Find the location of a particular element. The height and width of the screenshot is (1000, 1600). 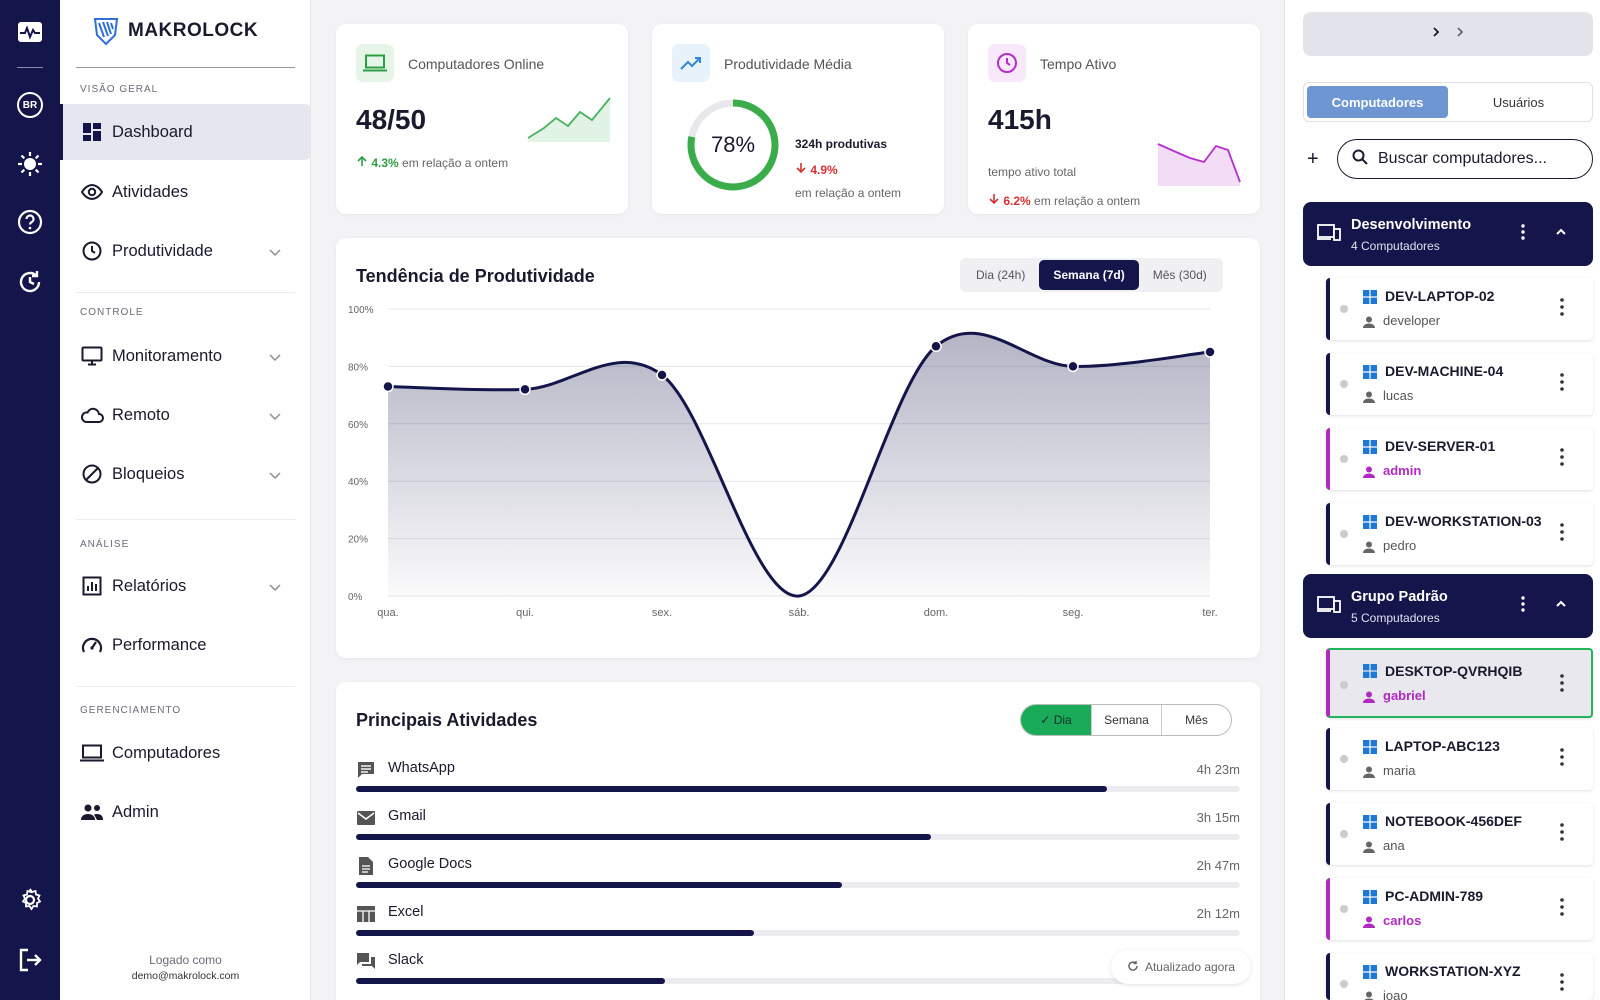

chevron-down-icon is located at coordinates (275, 357).